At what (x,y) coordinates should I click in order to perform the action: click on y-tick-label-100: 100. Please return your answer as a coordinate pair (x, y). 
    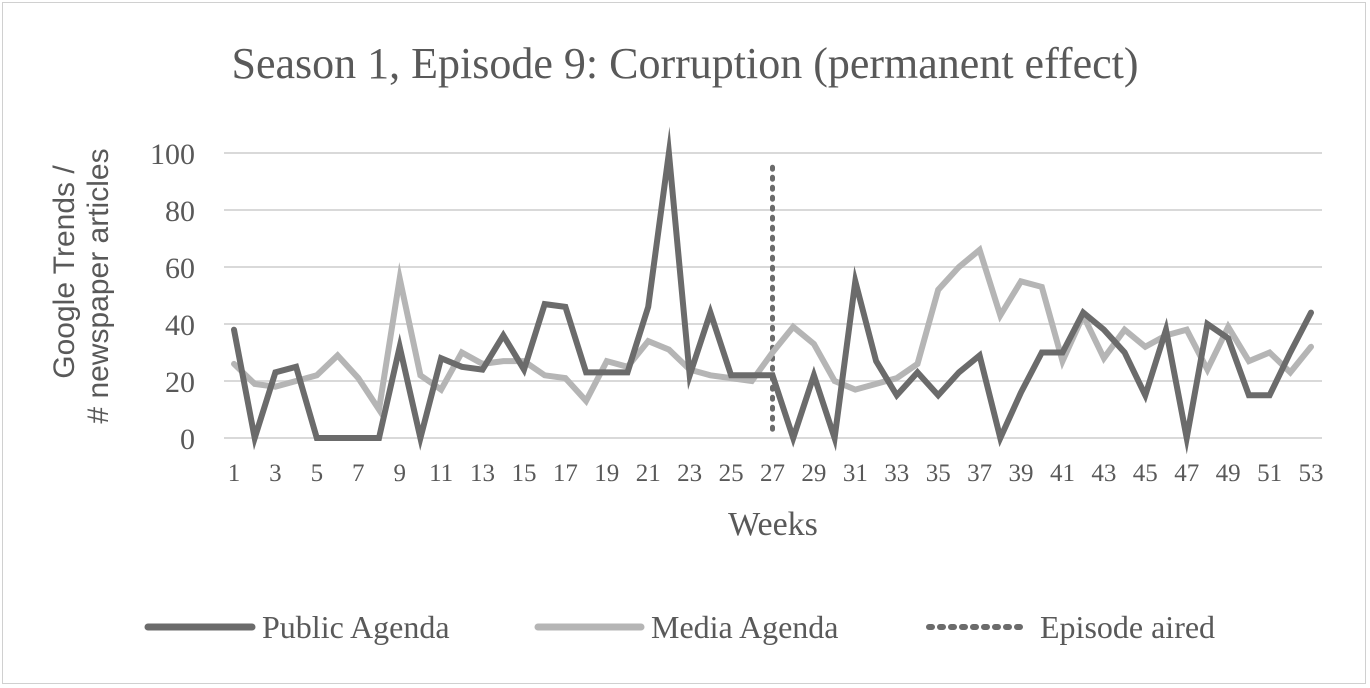
    Looking at the image, I should click on (172, 154).